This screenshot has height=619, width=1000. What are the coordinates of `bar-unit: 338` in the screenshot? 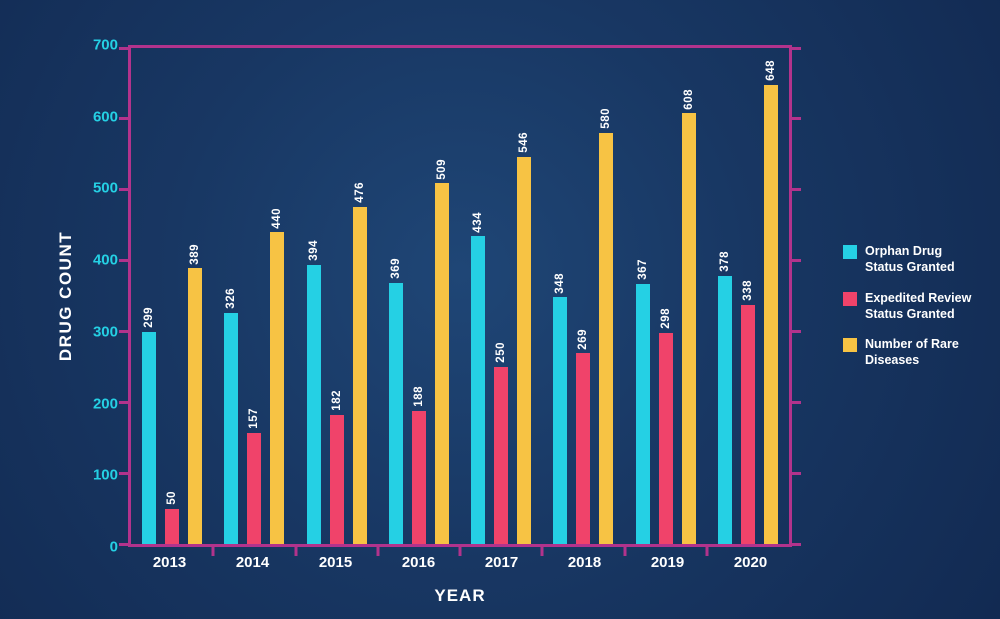 It's located at (747, 296).